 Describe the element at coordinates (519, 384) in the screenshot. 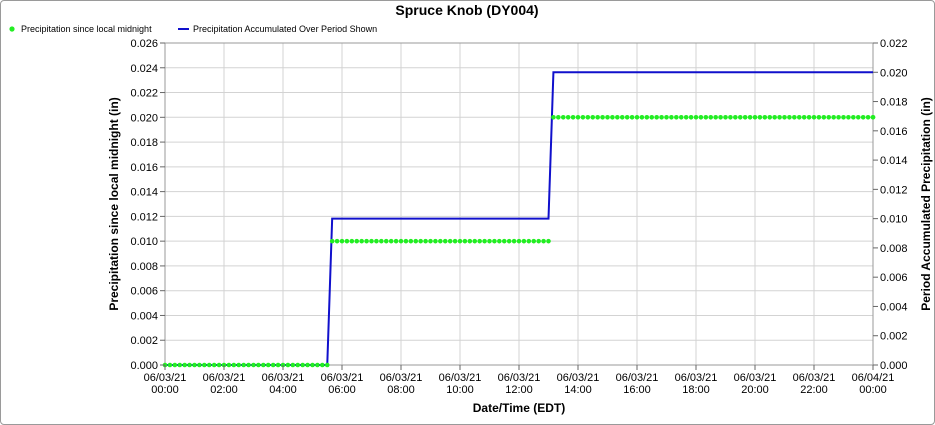

I see `x-tick-label: 06/03/21 12:00` at that location.